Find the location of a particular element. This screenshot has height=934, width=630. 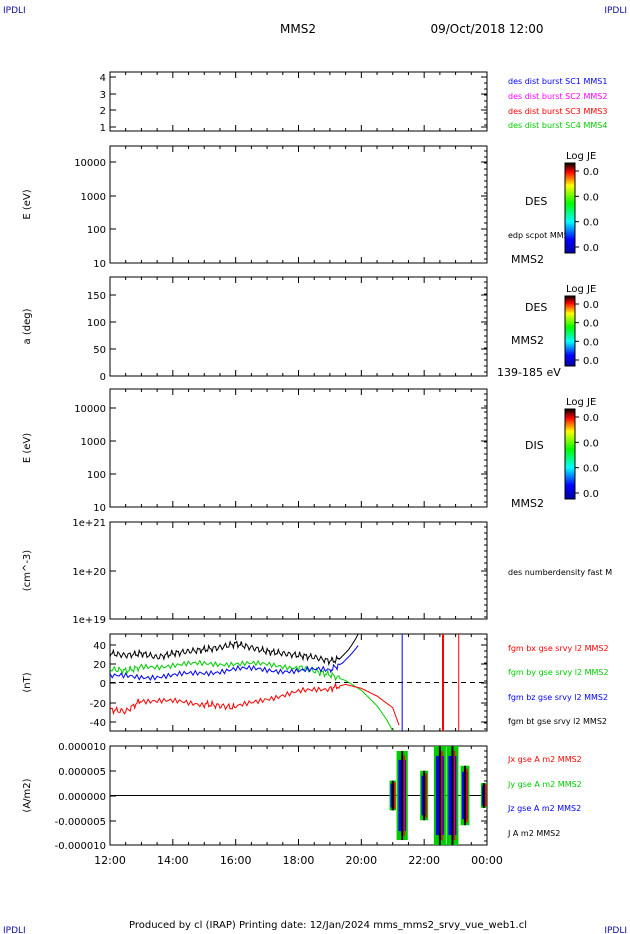

series-label: des numberdensity fast M is located at coordinates (560, 572).